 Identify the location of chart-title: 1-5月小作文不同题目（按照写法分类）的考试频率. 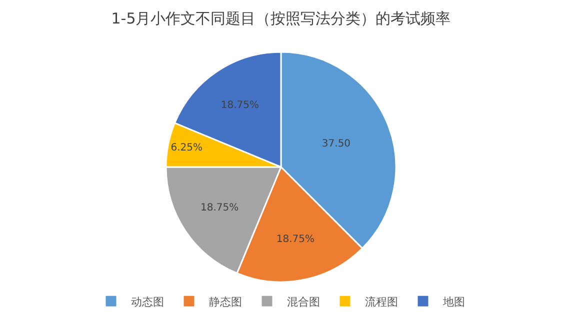
(281, 19).